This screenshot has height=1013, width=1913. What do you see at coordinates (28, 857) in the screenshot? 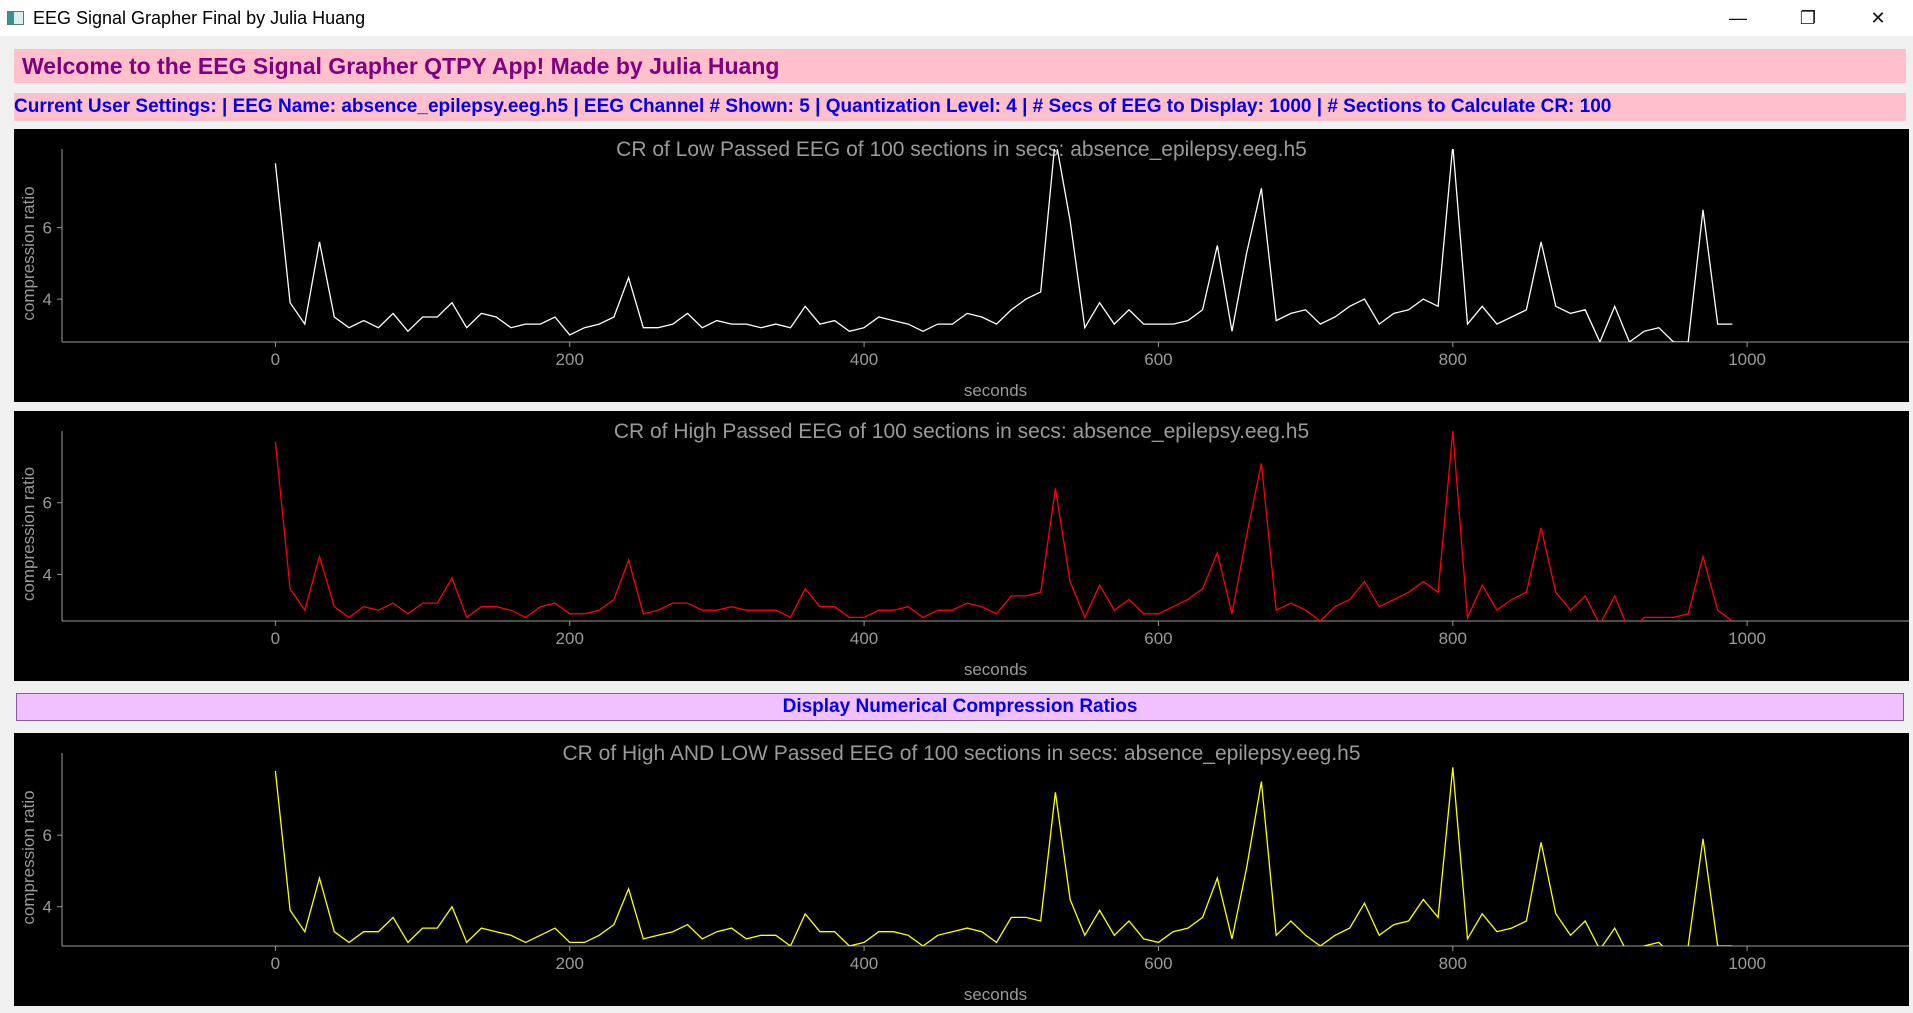
I see `high-and-low-pass-y-axis-label: compression ratio` at bounding box center [28, 857].